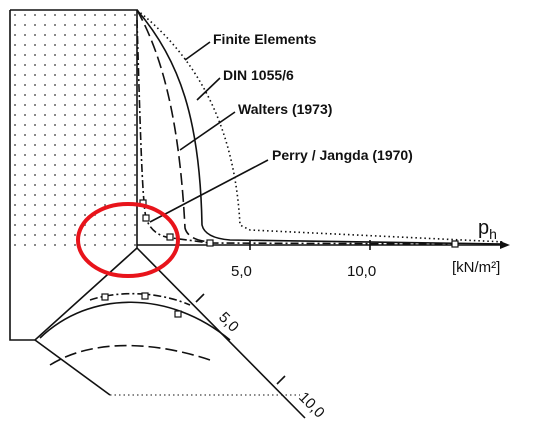  I want to click on curve-walters, so click(173, 126).